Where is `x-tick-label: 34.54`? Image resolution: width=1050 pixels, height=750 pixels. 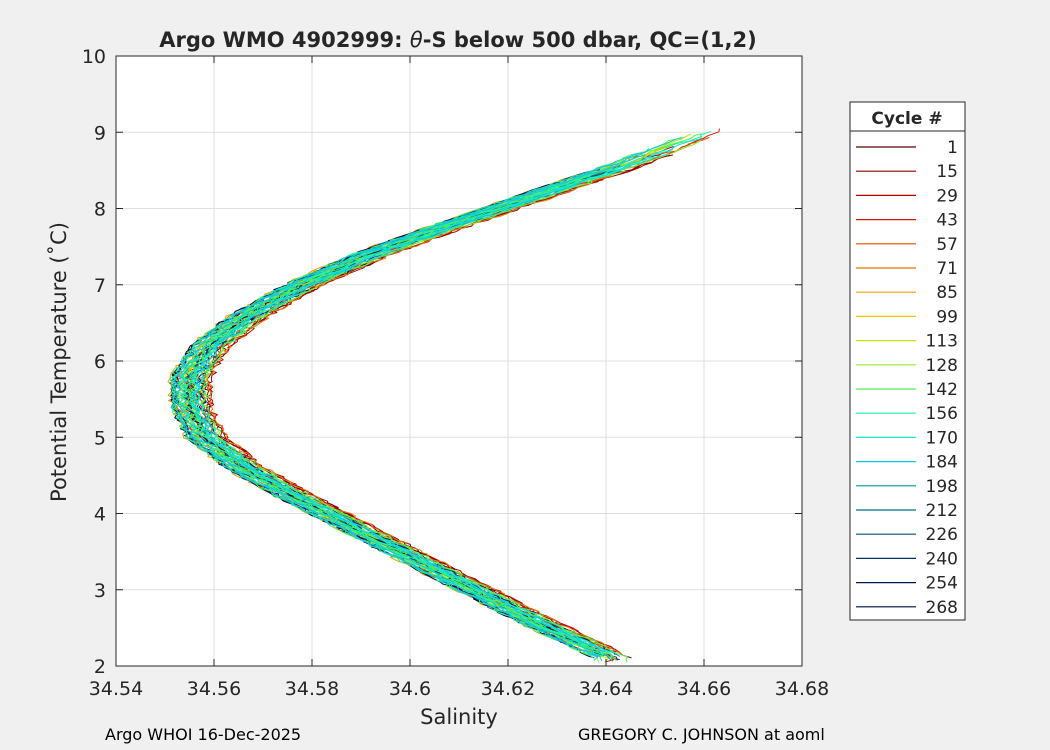
x-tick-label: 34.54 is located at coordinates (116, 689).